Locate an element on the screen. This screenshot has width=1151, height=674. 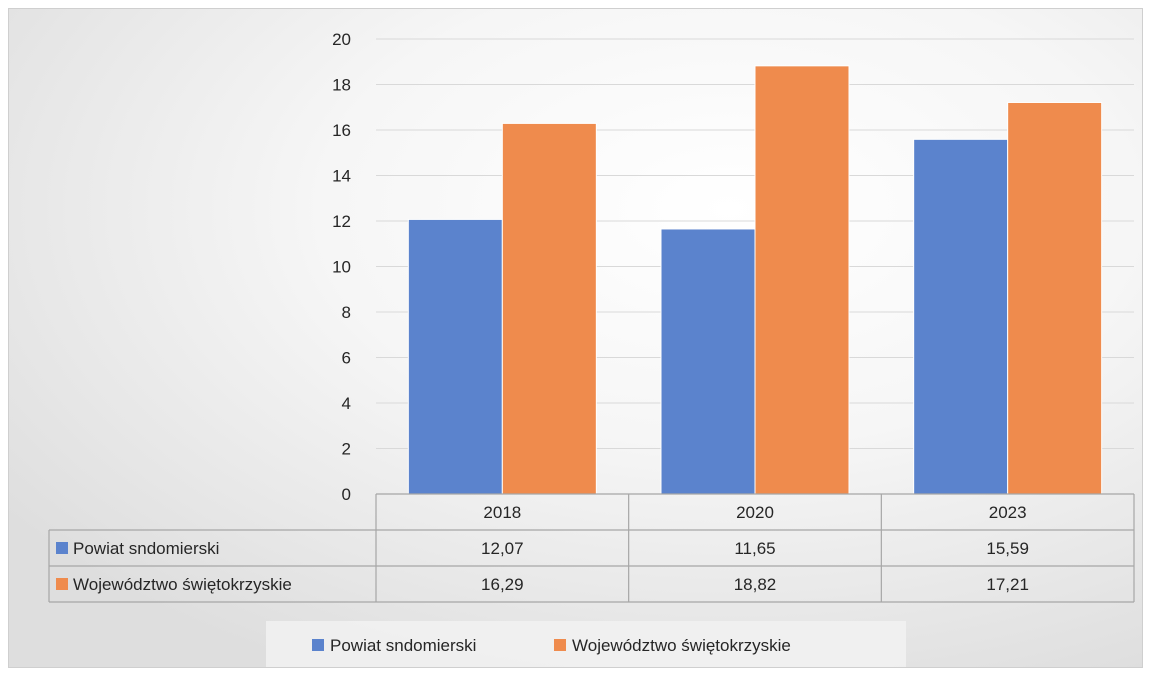
bar-wojewodztwo-2020 is located at coordinates (802, 280).